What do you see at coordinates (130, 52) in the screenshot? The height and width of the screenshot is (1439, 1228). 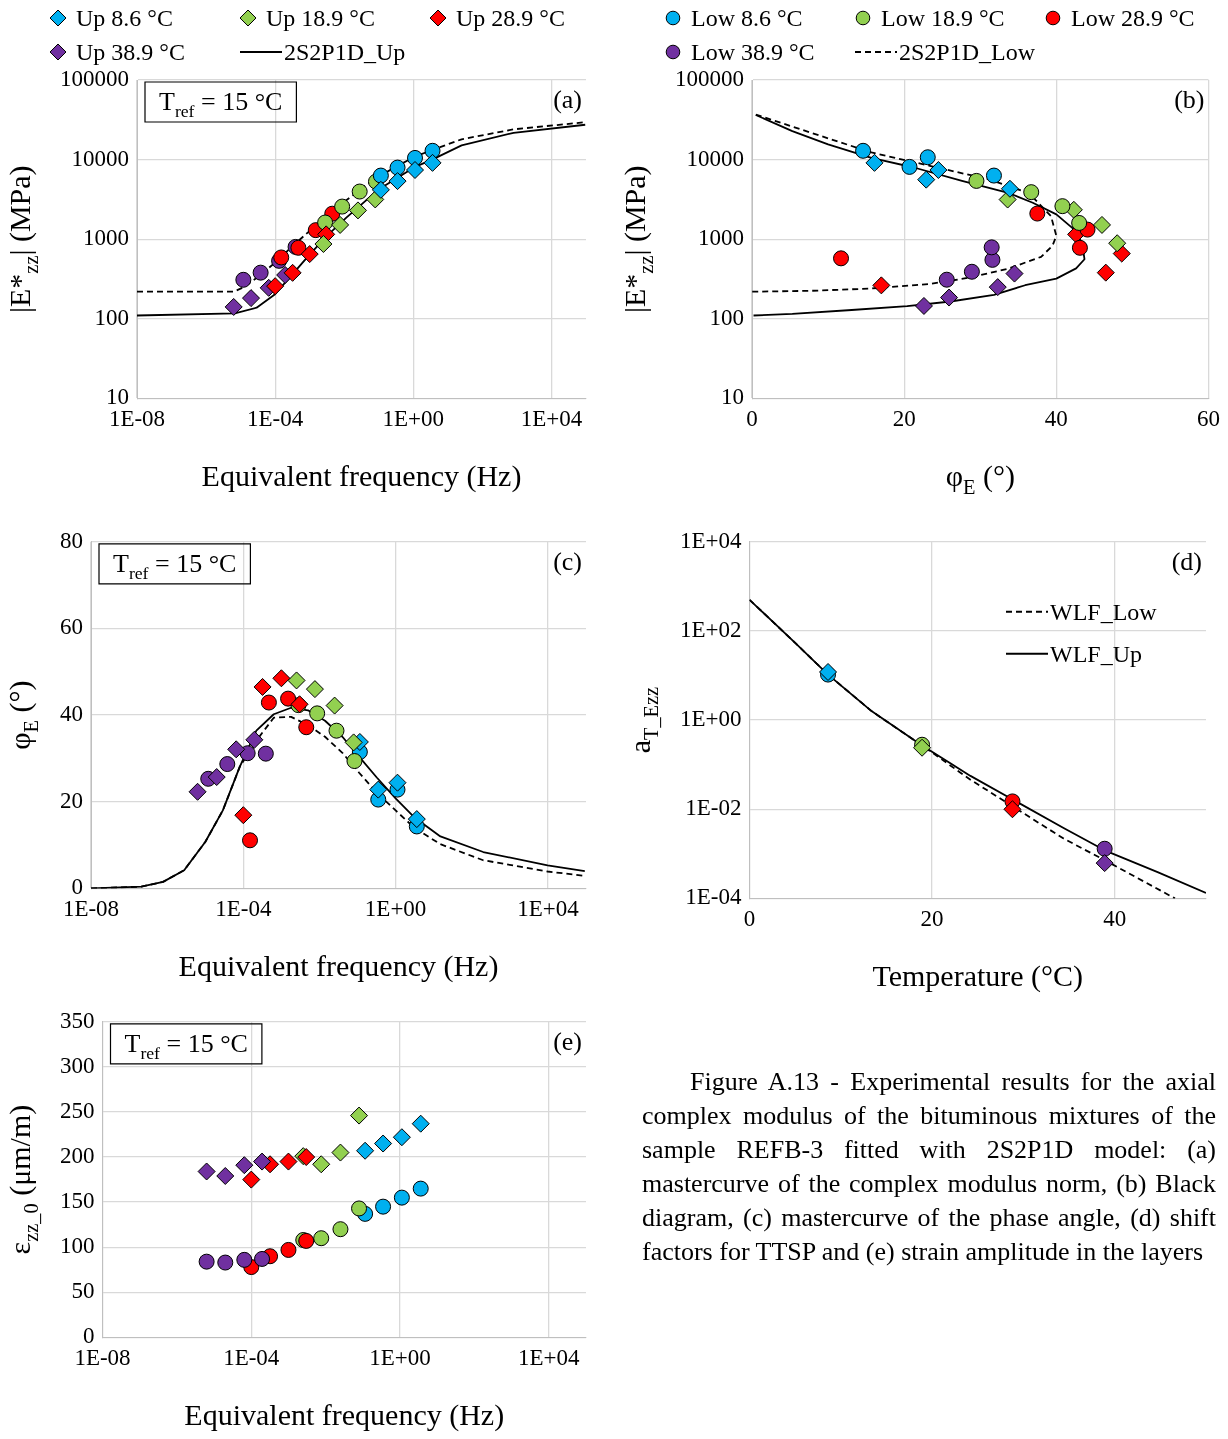 I see `legend-label: Up 38.9 °C` at bounding box center [130, 52].